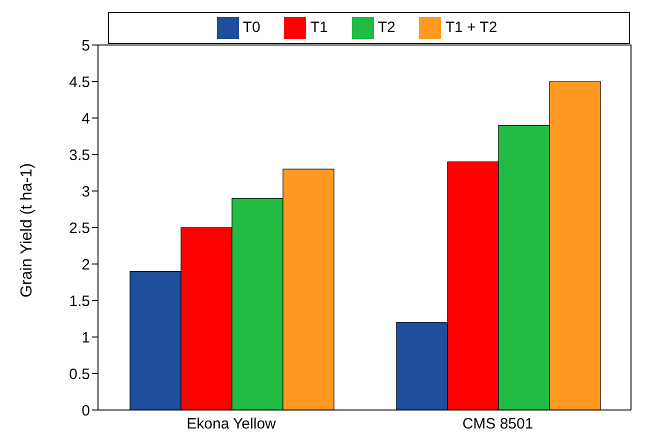 The image size is (648, 448). Describe the element at coordinates (319, 27) in the screenshot. I see `legend-label: T1` at that location.